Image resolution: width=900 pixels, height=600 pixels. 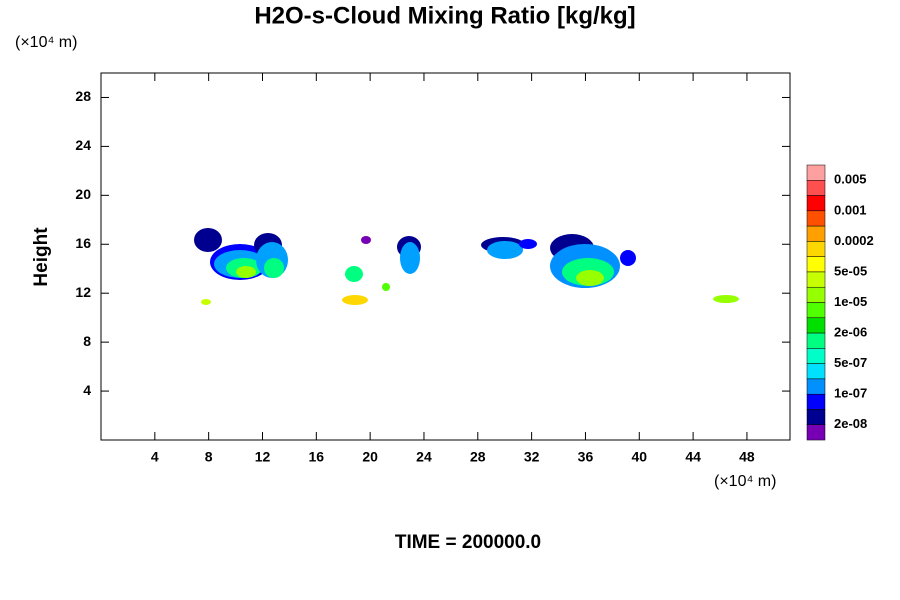 I want to click on x-tick-label: 24, so click(x=424, y=457).